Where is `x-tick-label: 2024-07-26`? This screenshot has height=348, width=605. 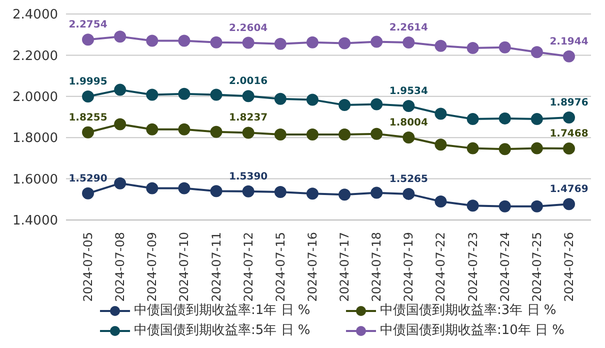
x-tick-label: 2024-07-26 is located at coordinates (569, 267).